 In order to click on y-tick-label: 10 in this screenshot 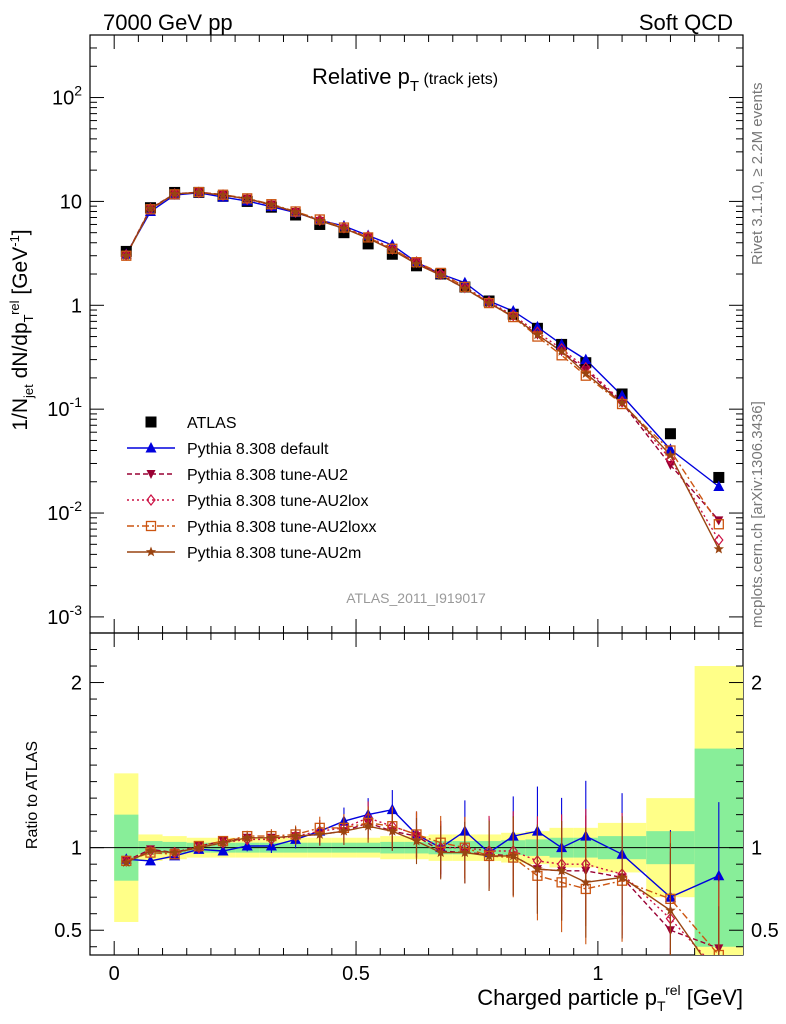, I will do `click(71, 202)`.